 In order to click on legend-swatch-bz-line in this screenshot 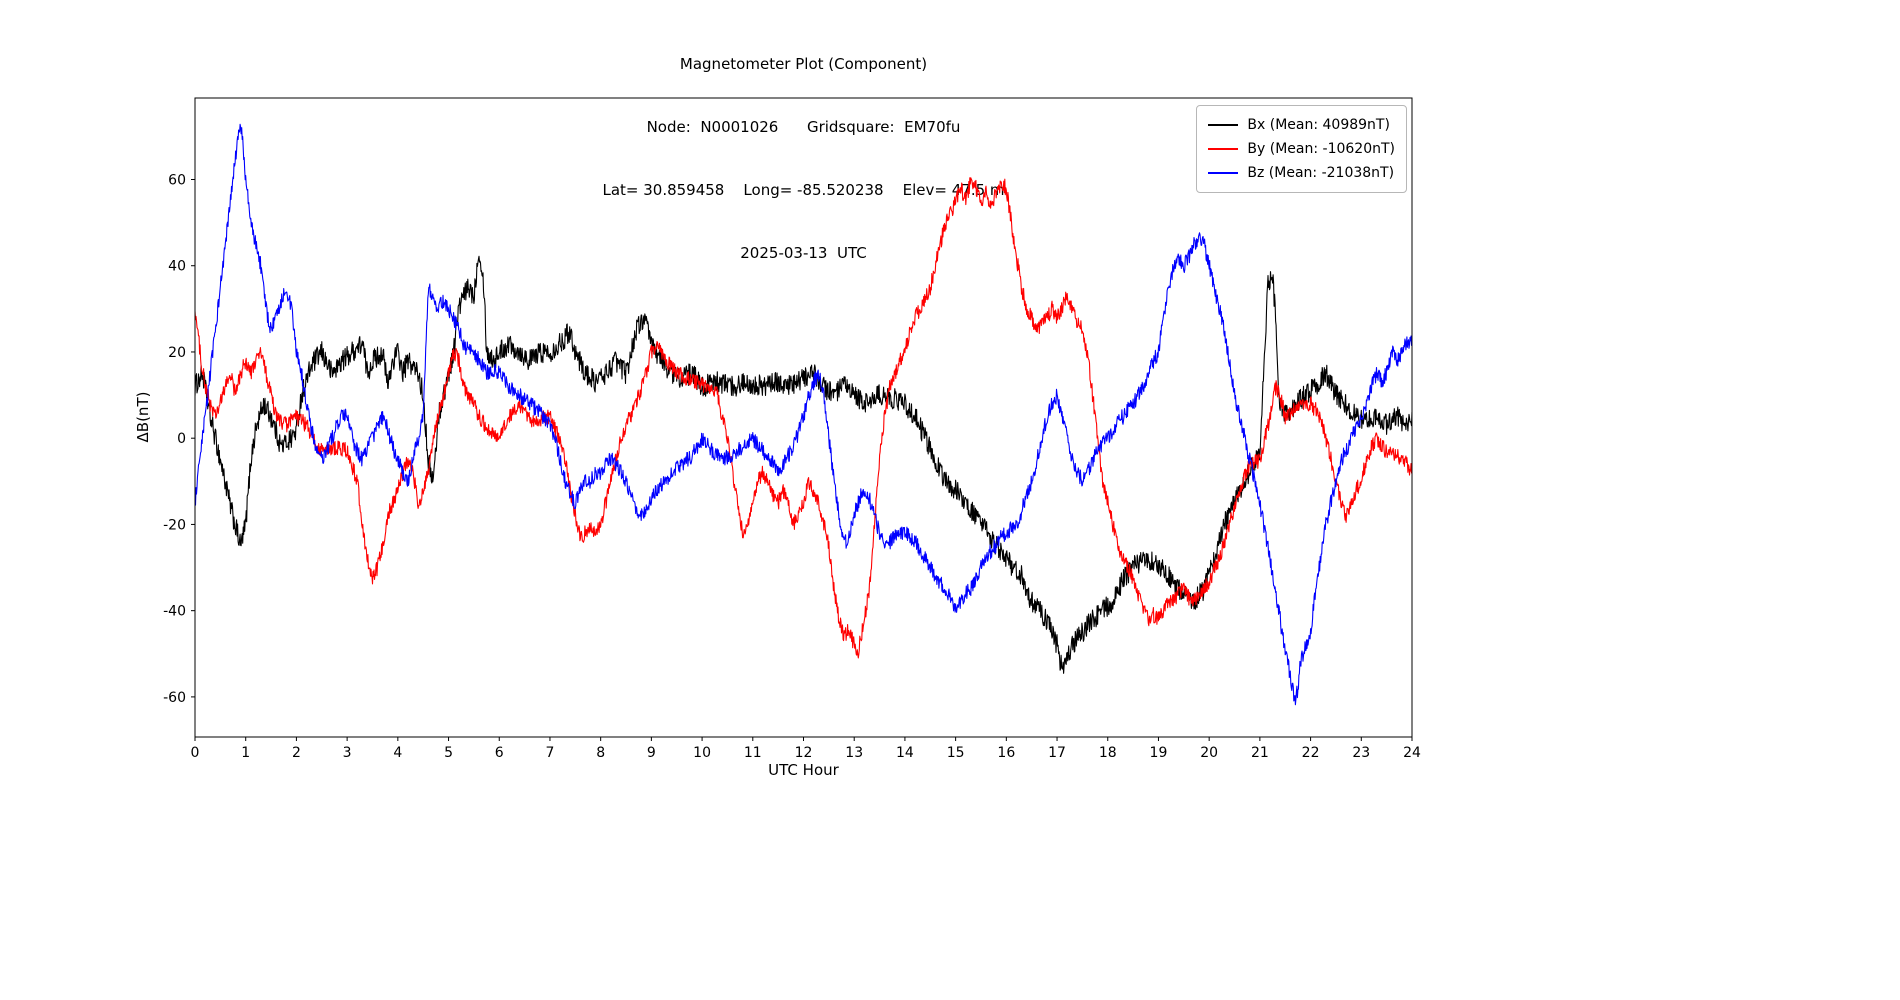, I will do `click(1223, 173)`.